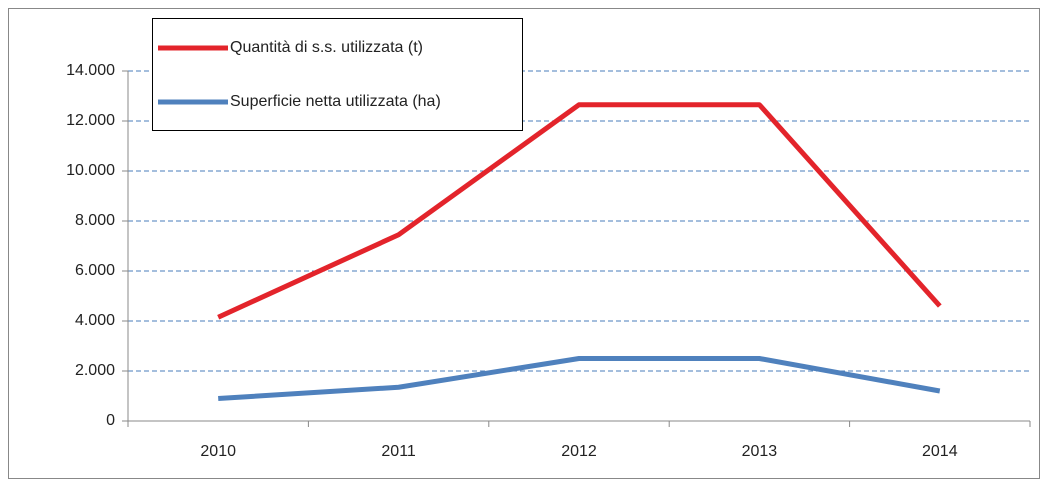  What do you see at coordinates (579, 378) in the screenshot?
I see `data-line` at bounding box center [579, 378].